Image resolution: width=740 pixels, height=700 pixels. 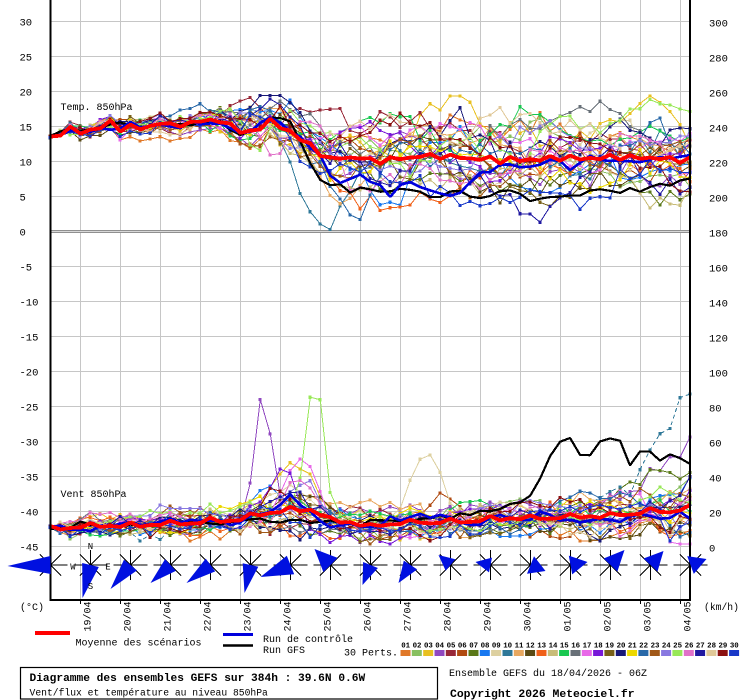 What do you see at coordinates (439, 647) in the screenshot?
I see `svg-text: 04` at bounding box center [439, 647].